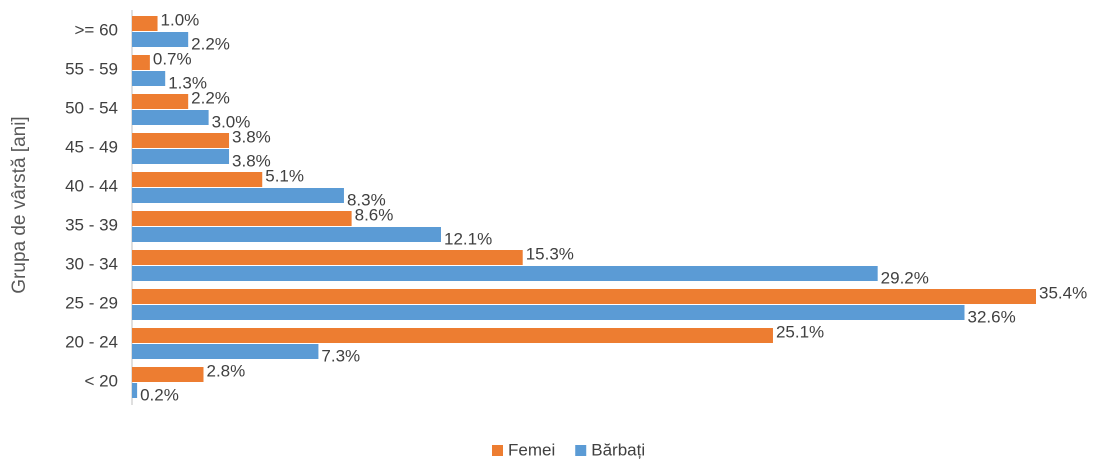  Describe the element at coordinates (19, 204) in the screenshot. I see `y-axis-title: Grupa de vârstă [ani]` at that location.